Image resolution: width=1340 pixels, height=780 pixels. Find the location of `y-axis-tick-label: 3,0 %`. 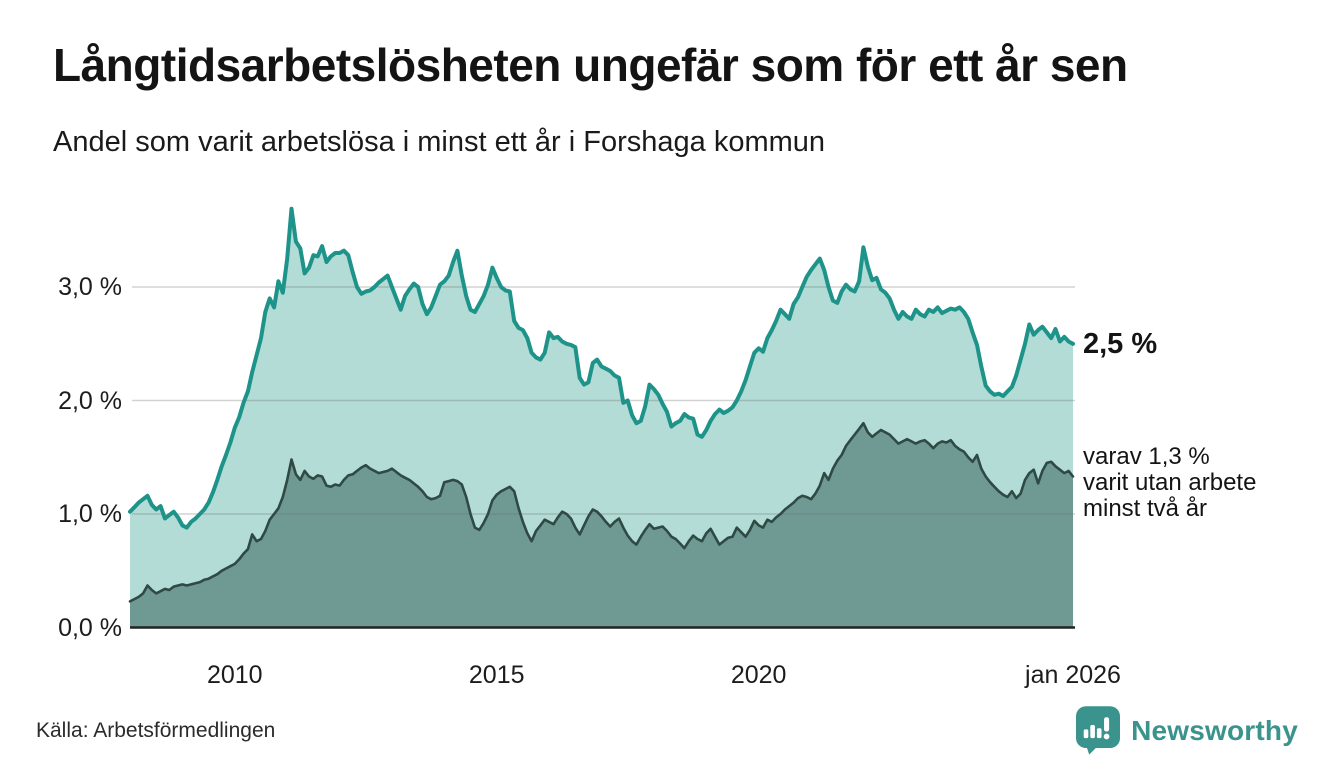

y-axis-tick-label: 3,0 % is located at coordinates (90, 287).